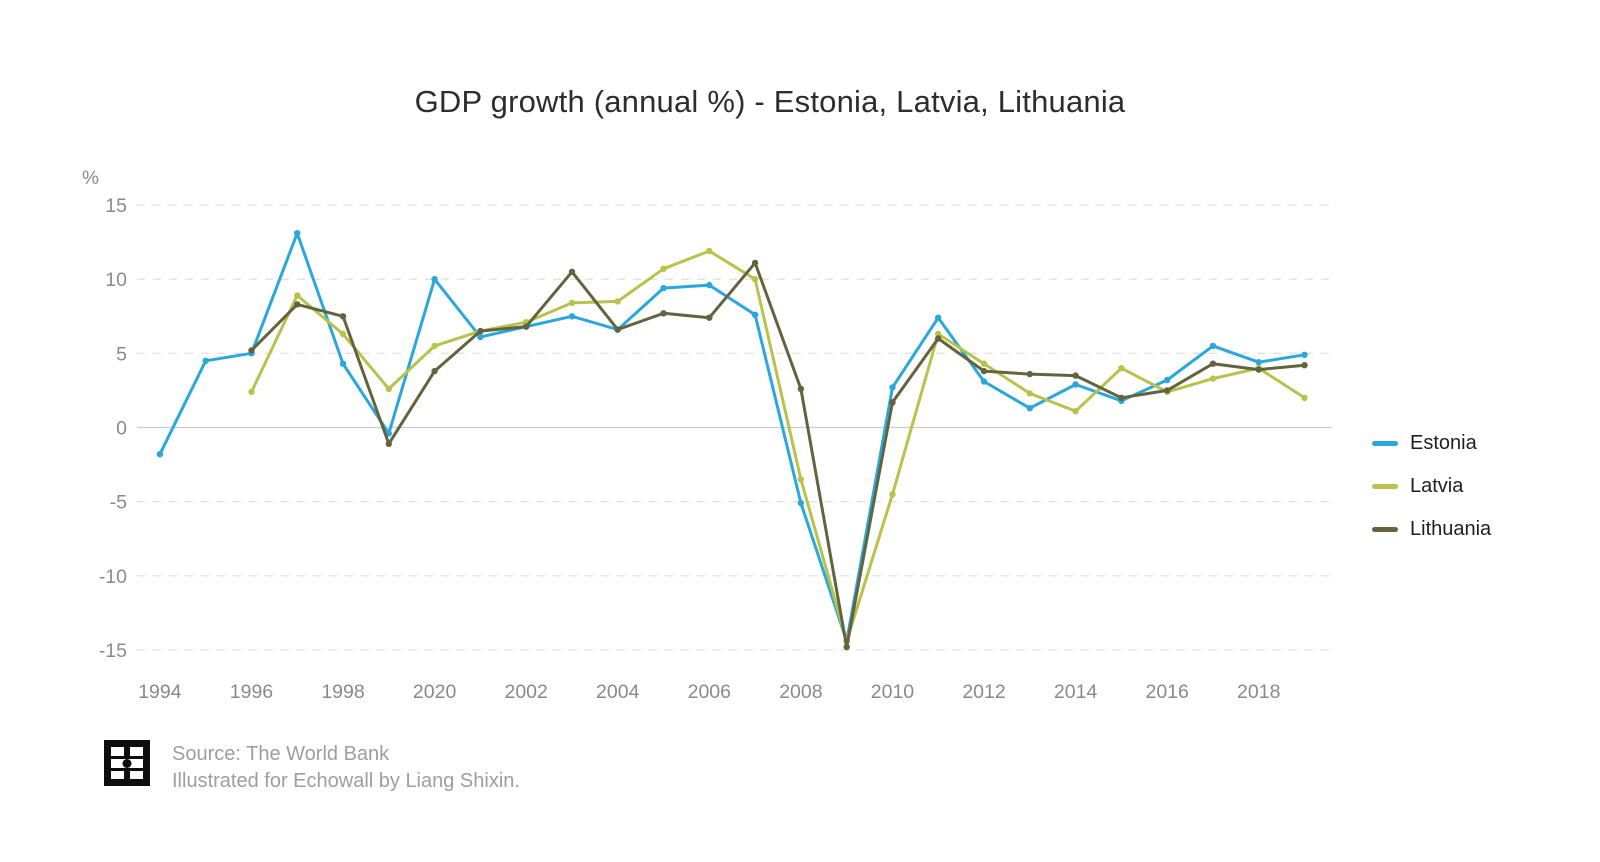 This screenshot has width=1600, height=862. I want to click on x-tick-label: 2002, so click(525, 692).